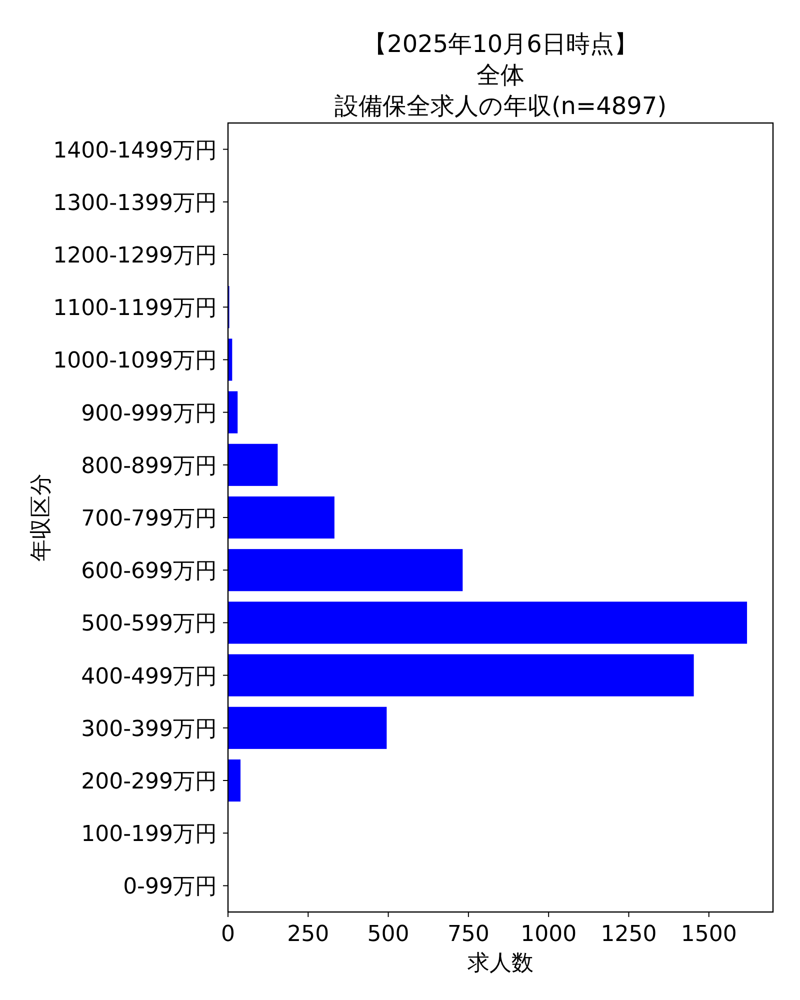 The width and height of the screenshot is (800, 1000). Describe the element at coordinates (548, 934) in the screenshot. I see `x-tick-label: 1000` at that location.